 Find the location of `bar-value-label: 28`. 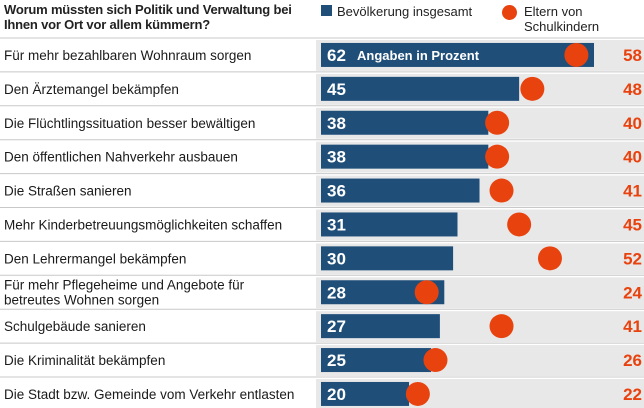

bar-value-label: 28 is located at coordinates (336, 292).